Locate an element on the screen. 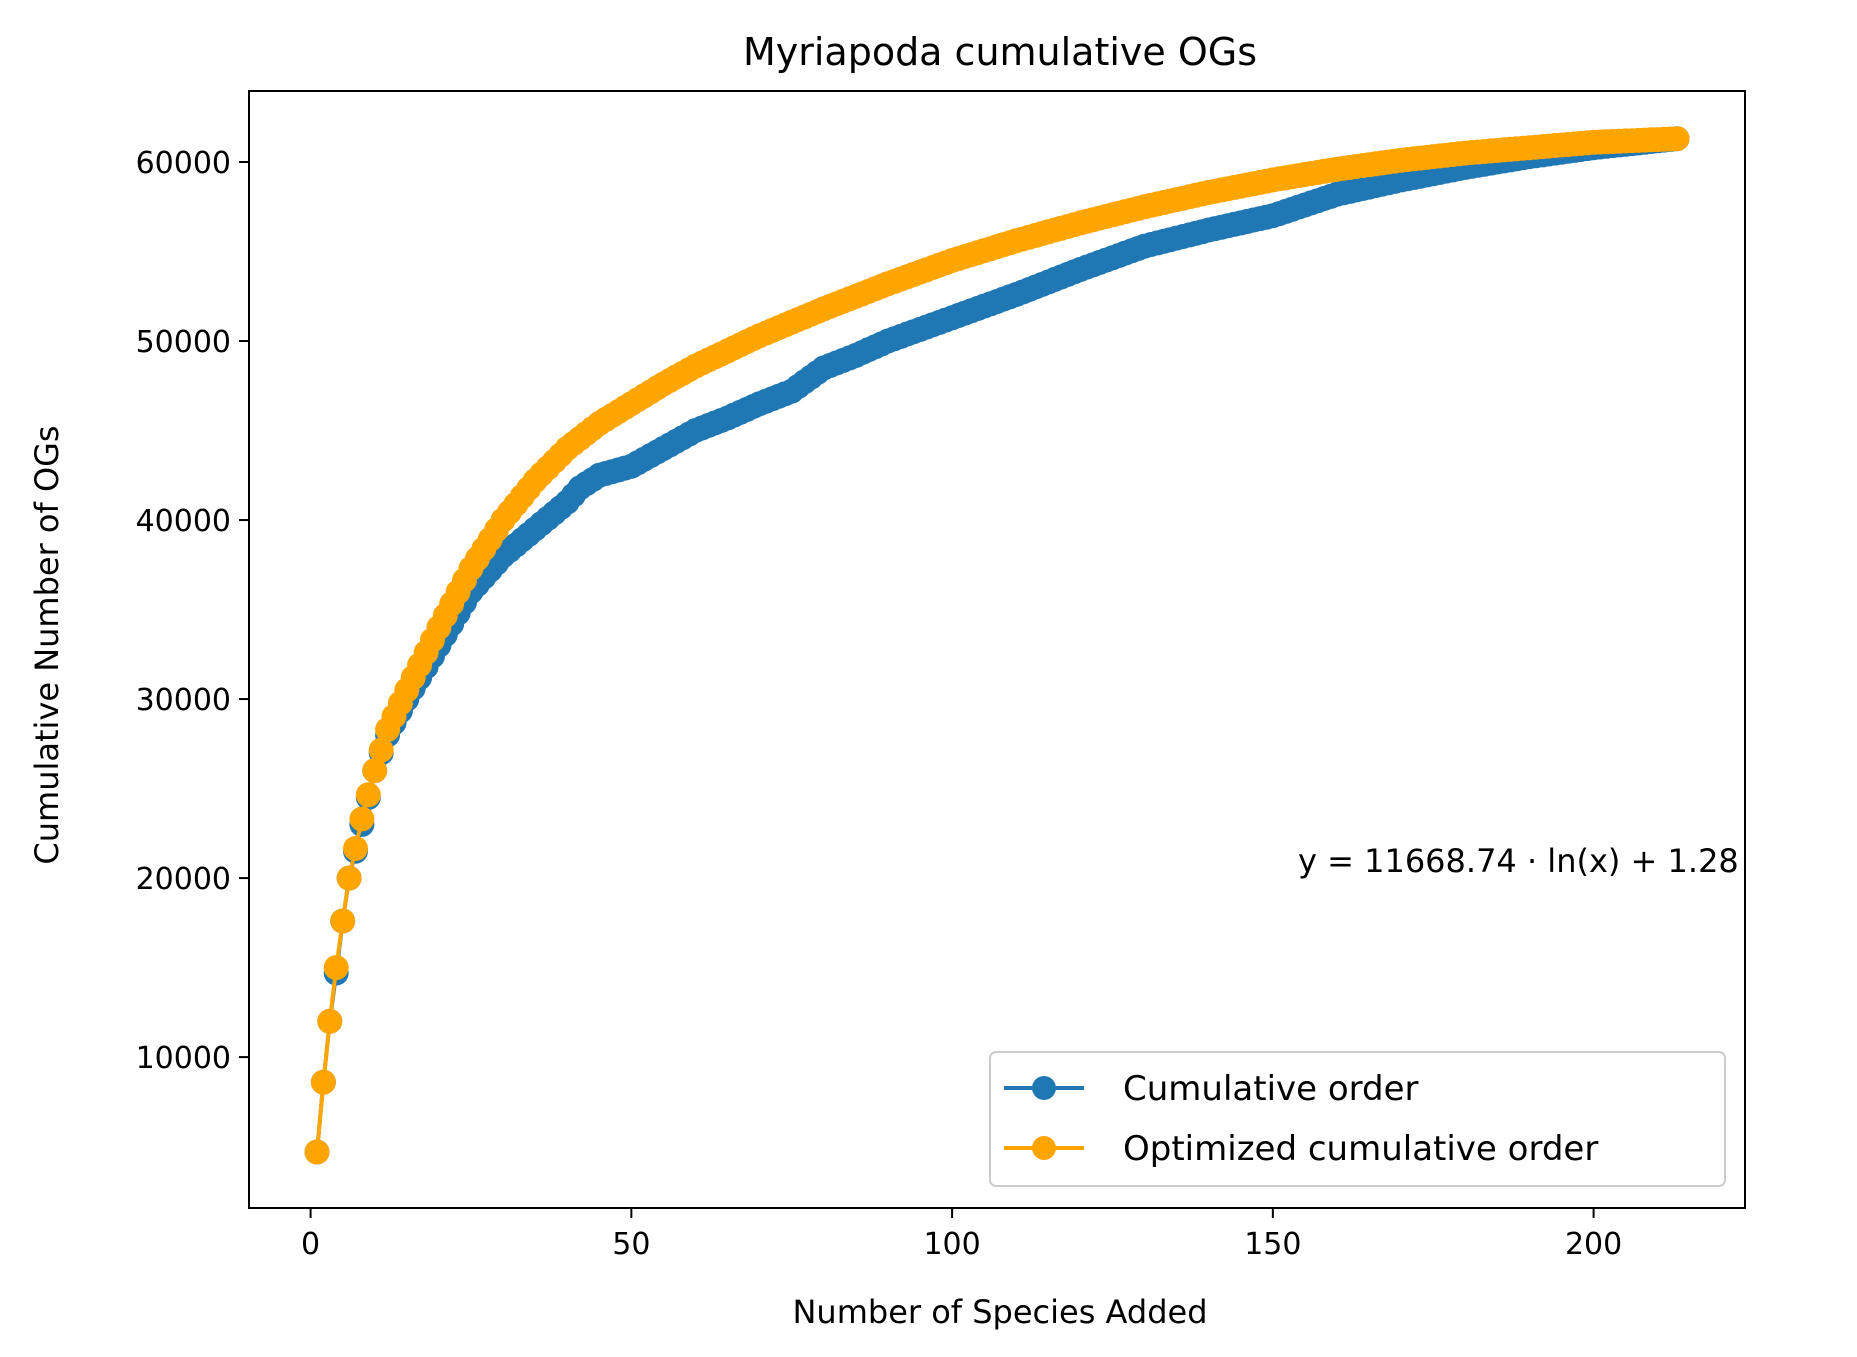  chart-title: Myriapoda cumulative OGs is located at coordinates (1000, 52).